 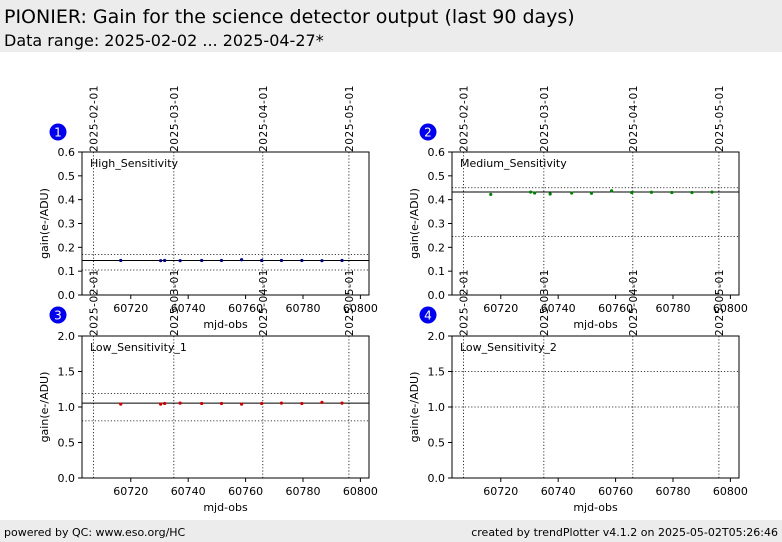 I want to click on y-tick-label: 2.0, so click(x=67, y=336).